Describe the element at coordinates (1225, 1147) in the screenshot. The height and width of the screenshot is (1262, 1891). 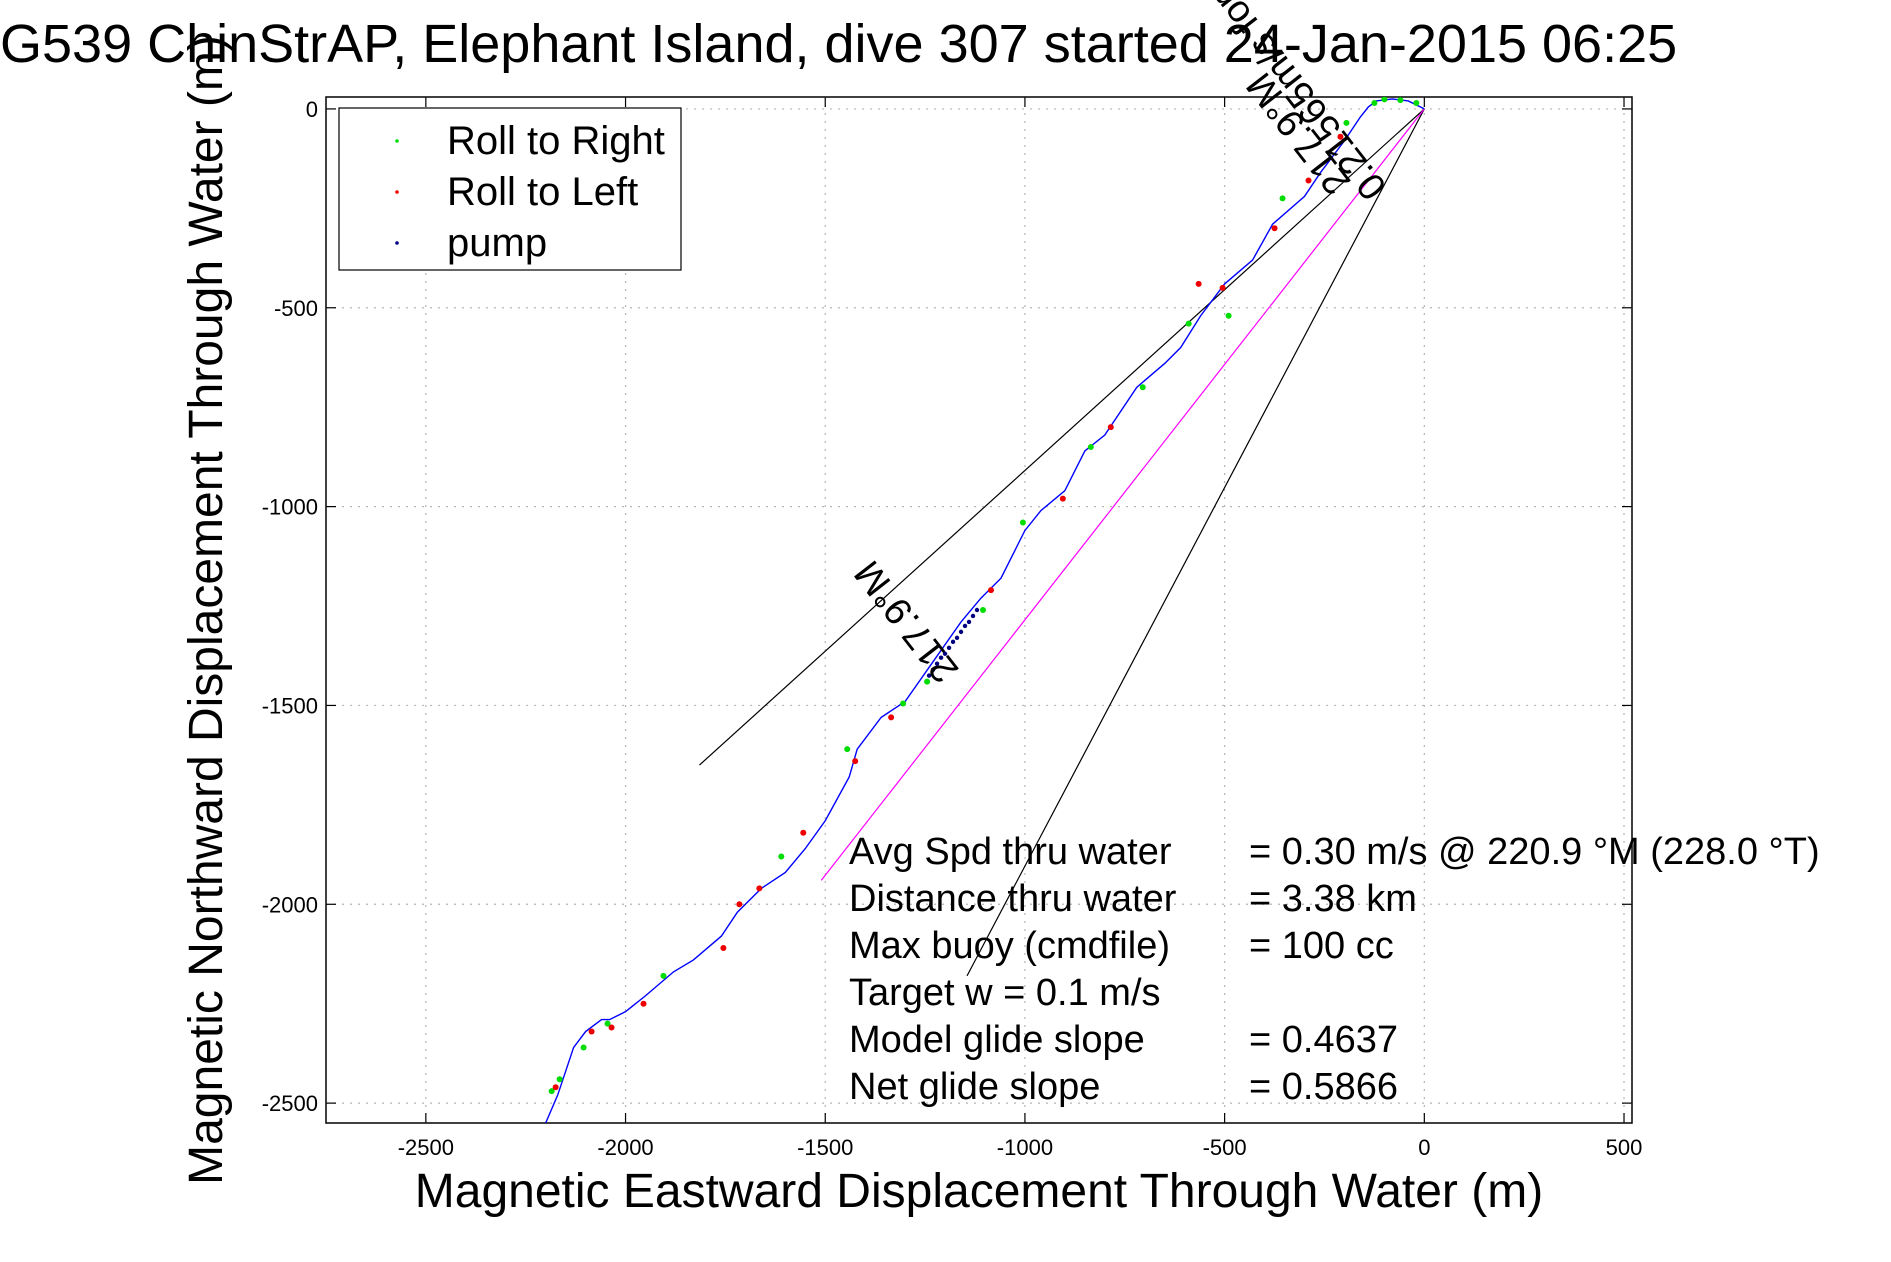
I see `x-tick-label: -500` at that location.